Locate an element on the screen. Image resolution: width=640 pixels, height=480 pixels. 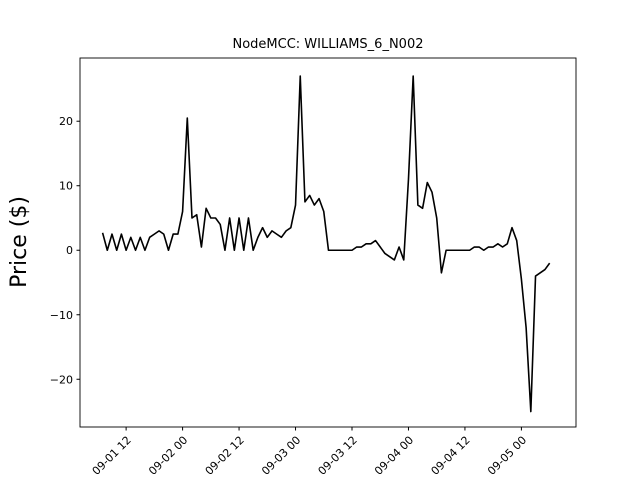
y-axis-label: Price ($) is located at coordinates (19, 242).